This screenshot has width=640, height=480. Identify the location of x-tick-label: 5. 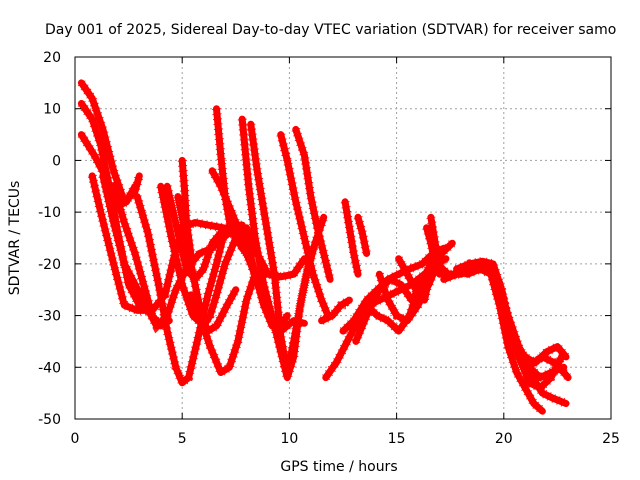
(182, 439).